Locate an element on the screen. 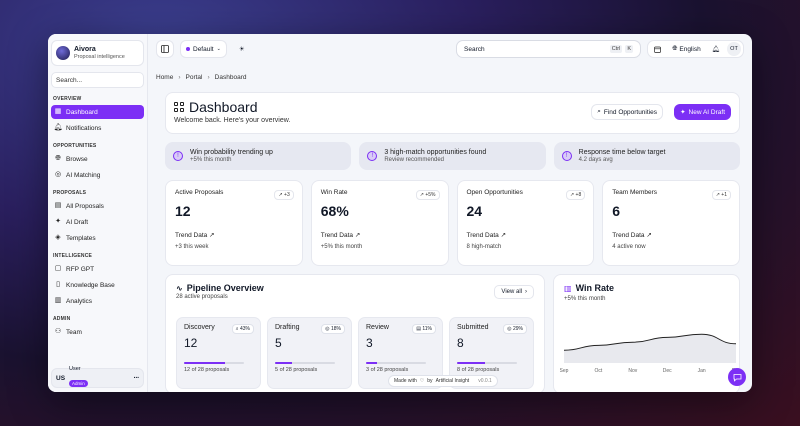 This screenshot has width=800, height=426. view-all-button: View all › is located at coordinates (514, 292).